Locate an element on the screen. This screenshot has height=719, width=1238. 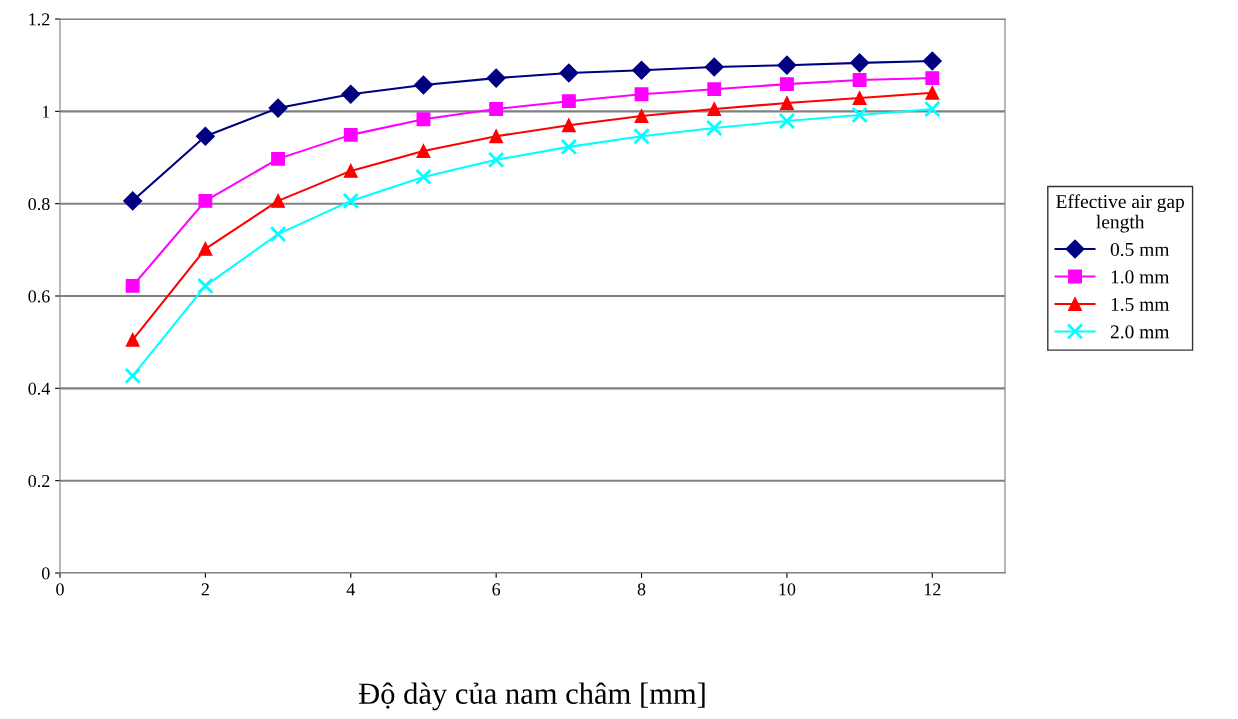
y-tick-label: 0.4 is located at coordinates (39, 388).